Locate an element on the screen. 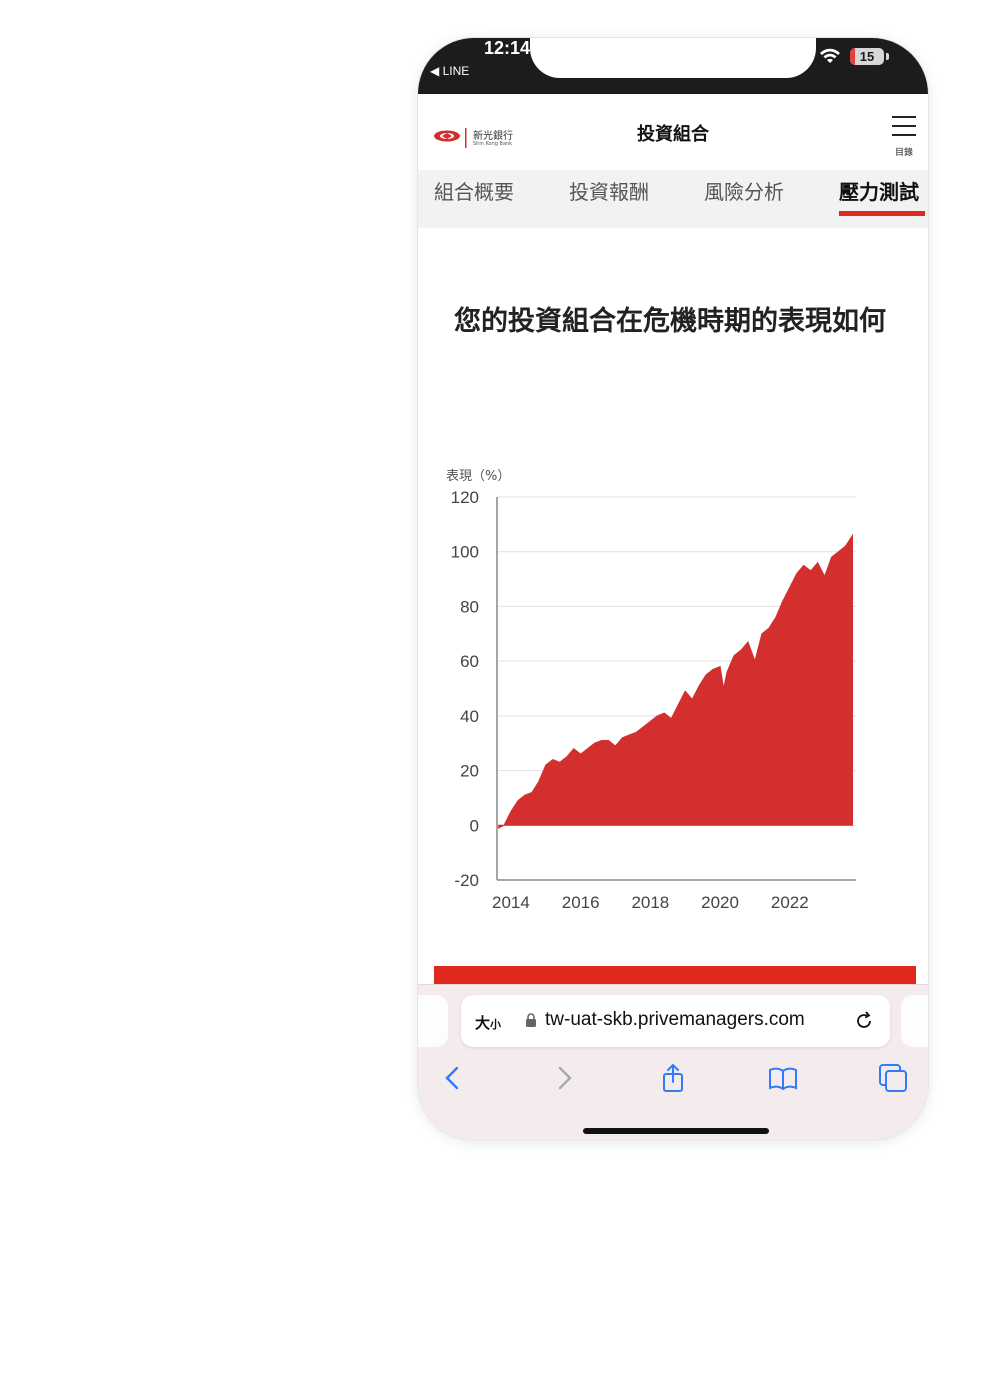 The image size is (987, 1391). url-text: tw-uat-skb.privemanagers.com is located at coordinates (675, 1019).